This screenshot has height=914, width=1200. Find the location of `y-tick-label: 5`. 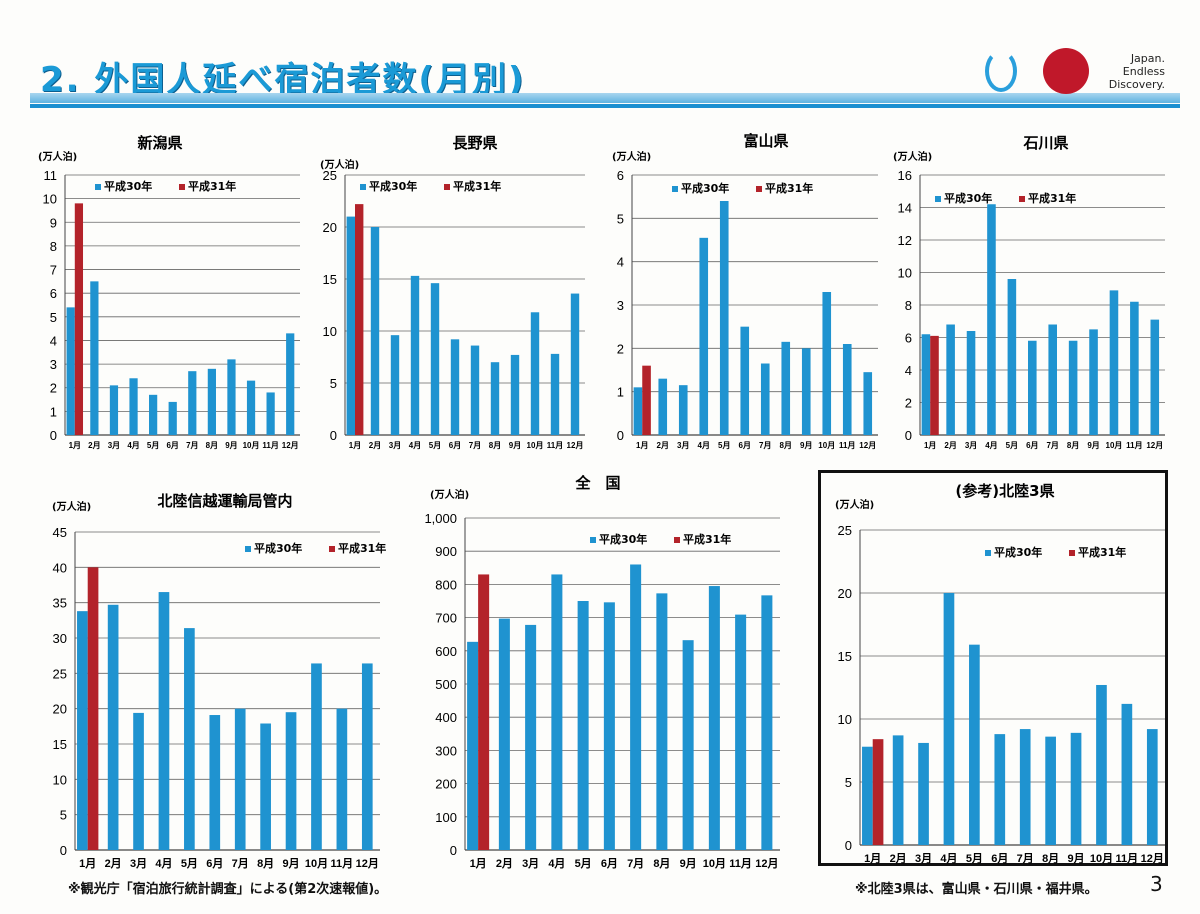

y-tick-label: 5 is located at coordinates (620, 218).